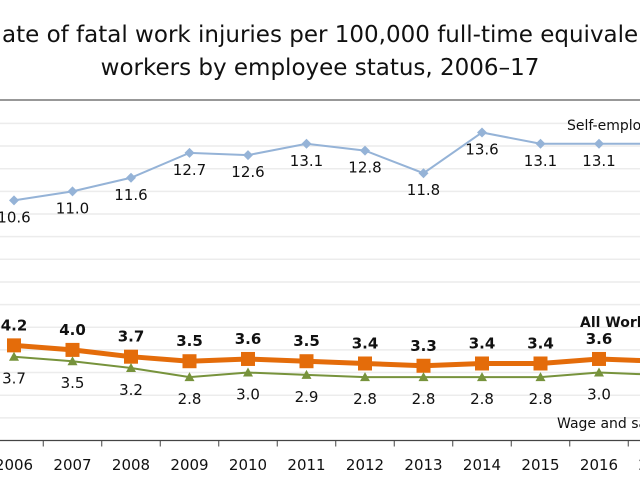  Describe the element at coordinates (131, 465) in the screenshot. I see `x-tick-label: 2008` at that location.